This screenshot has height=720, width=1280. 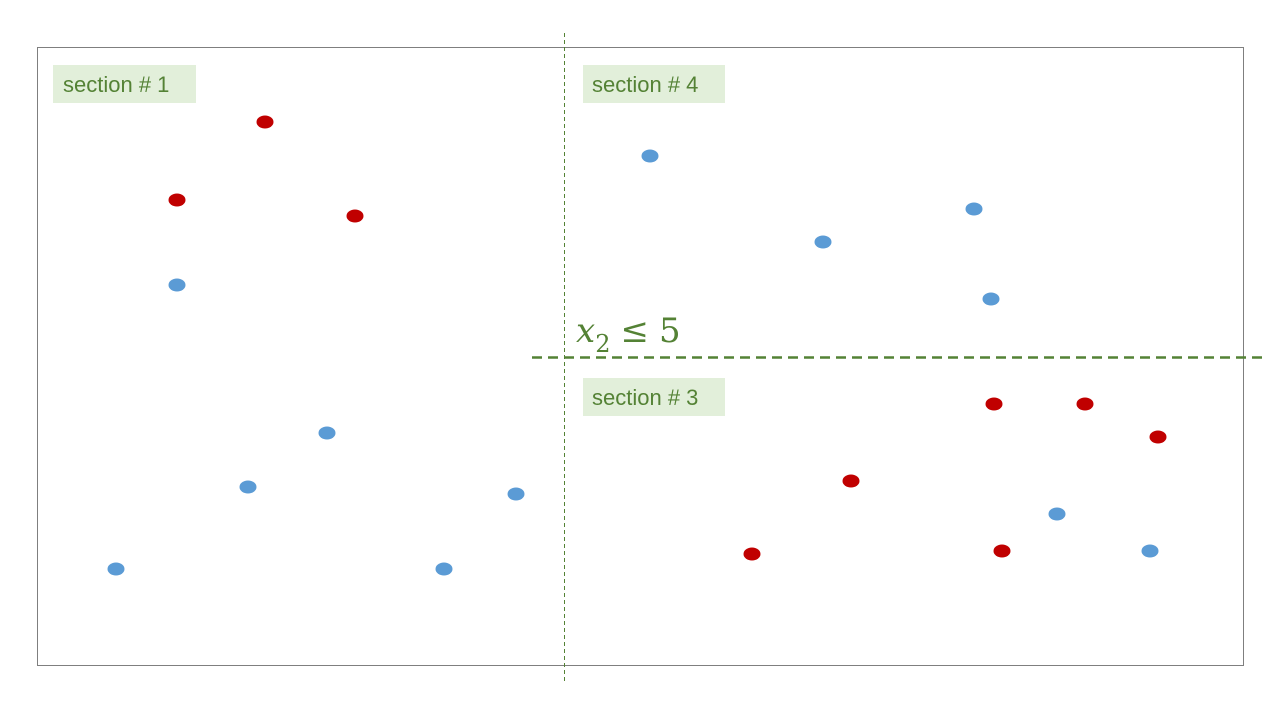 I want to click on section-label-1: section # 1, so click(x=124, y=84).